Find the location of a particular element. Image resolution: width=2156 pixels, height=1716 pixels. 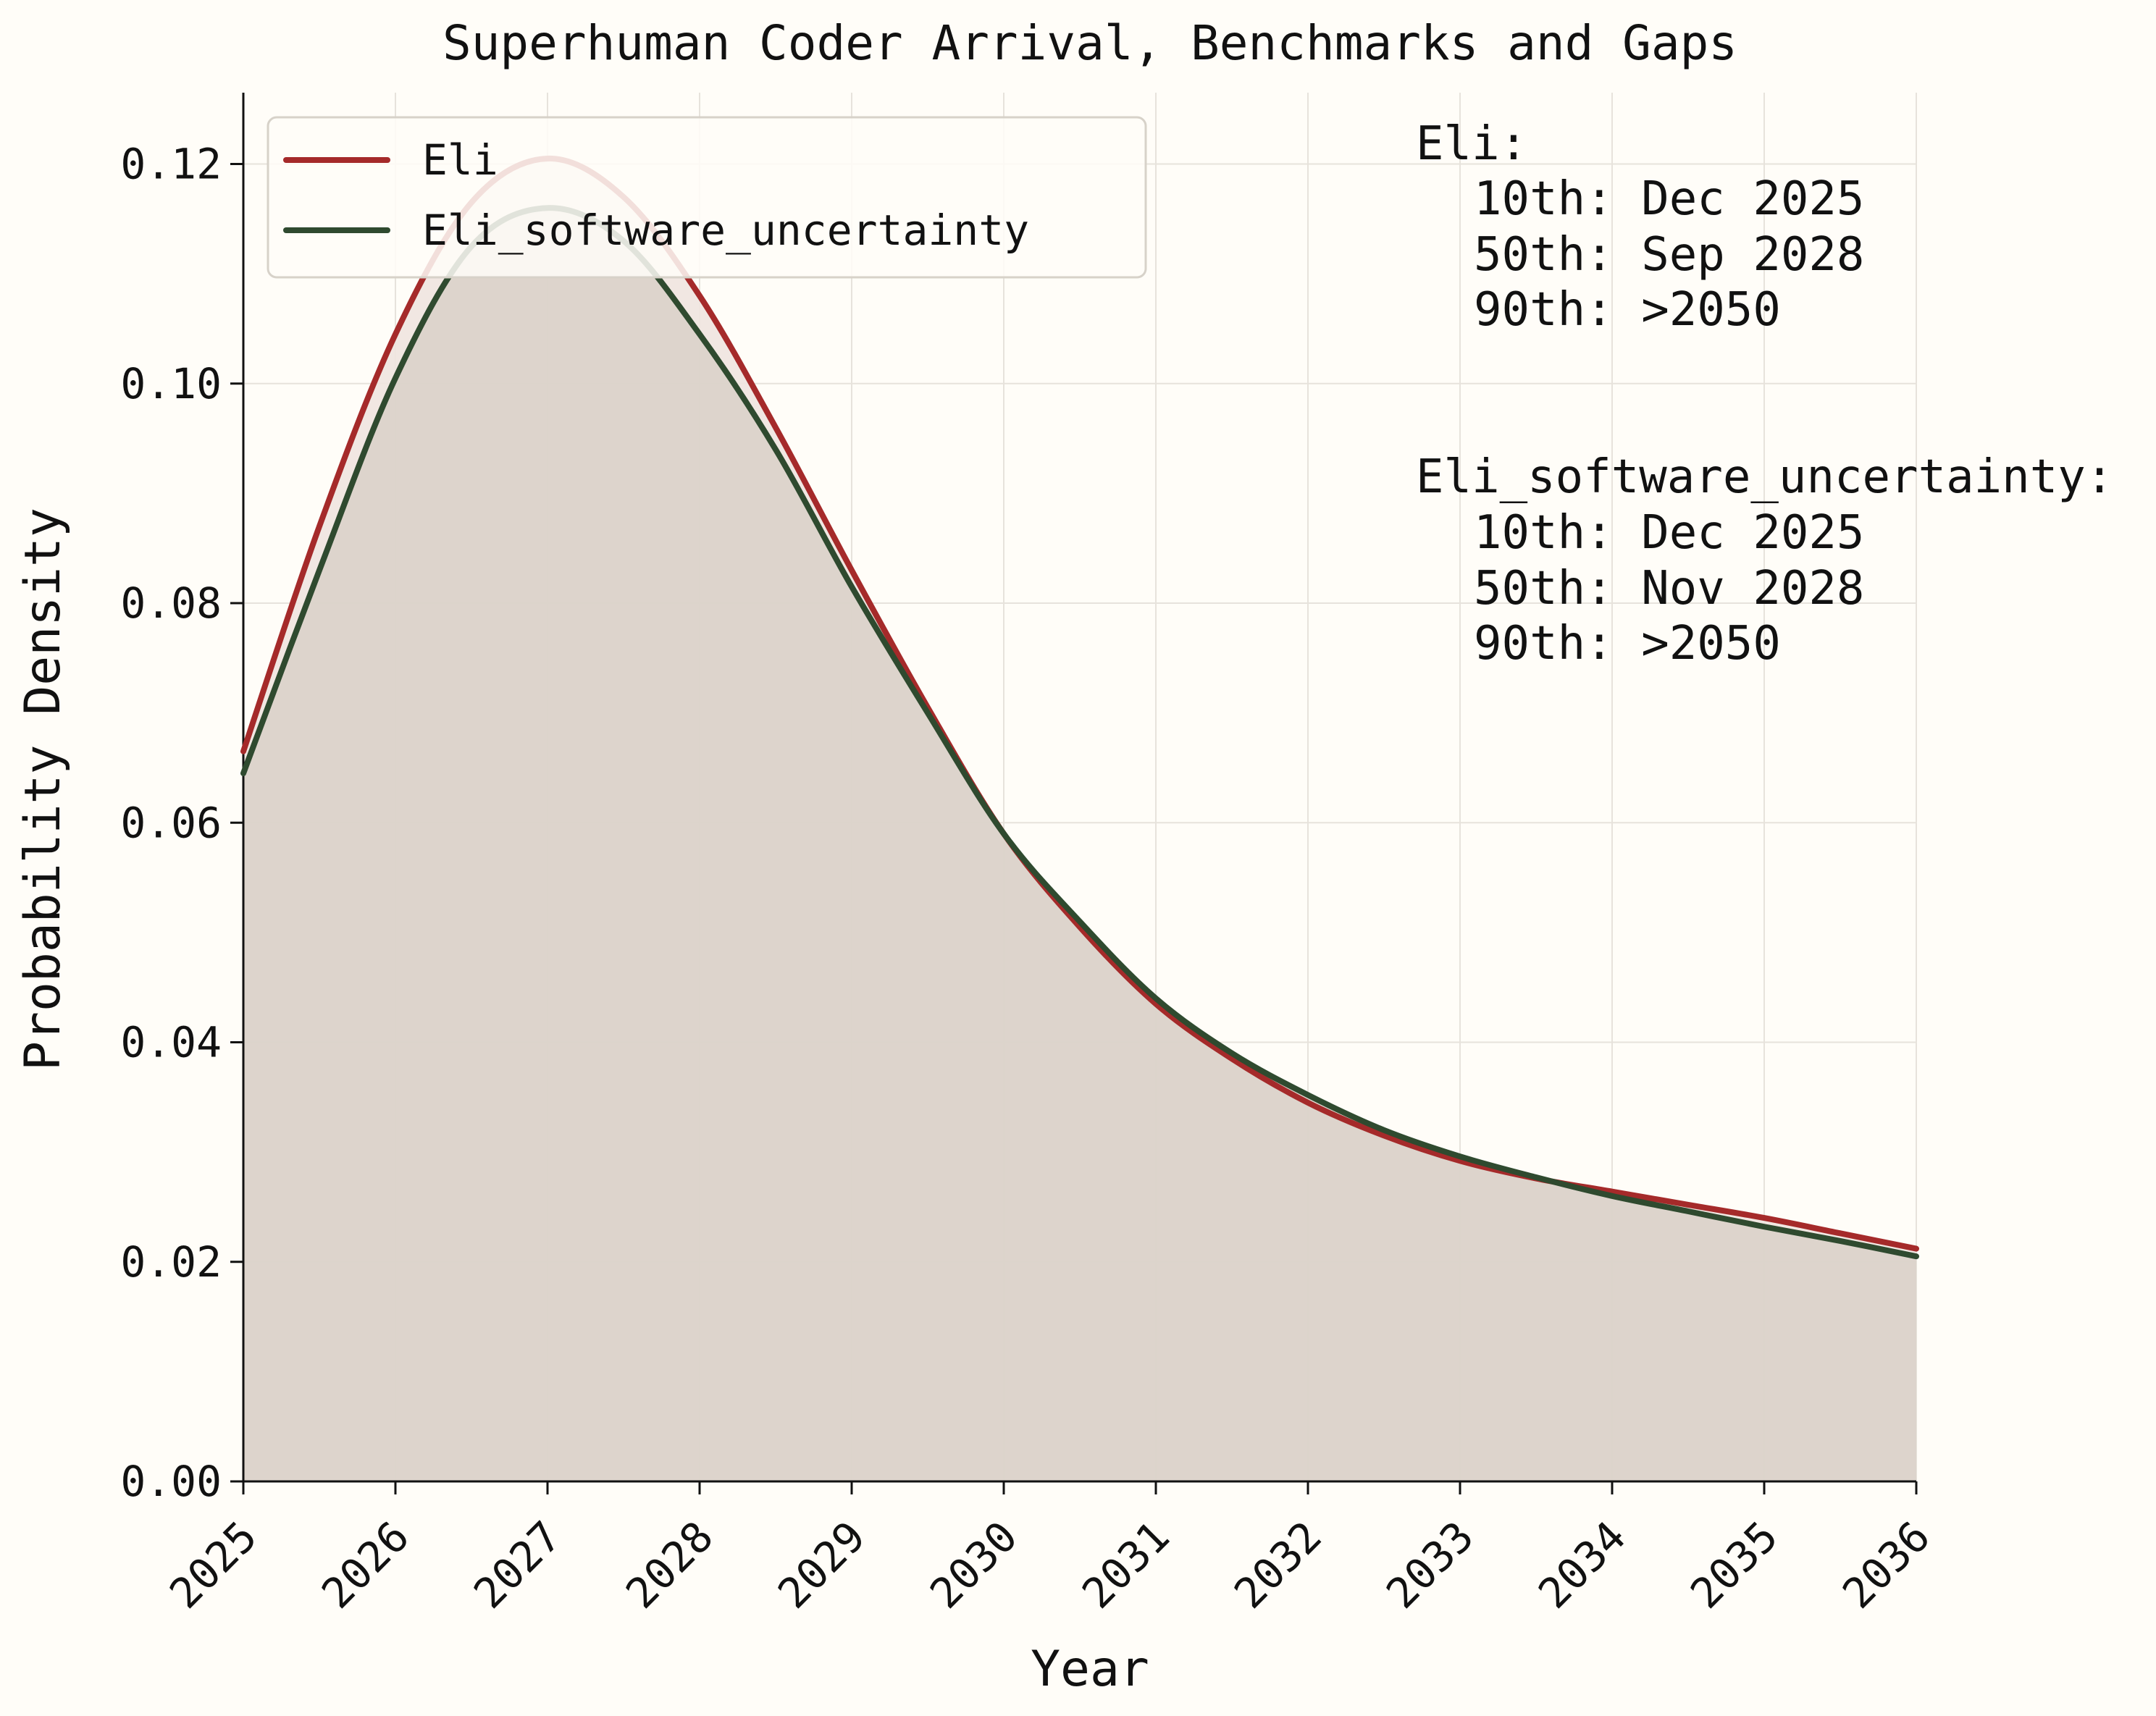

annotation-eli-header: Eli: is located at coordinates (1471, 144).